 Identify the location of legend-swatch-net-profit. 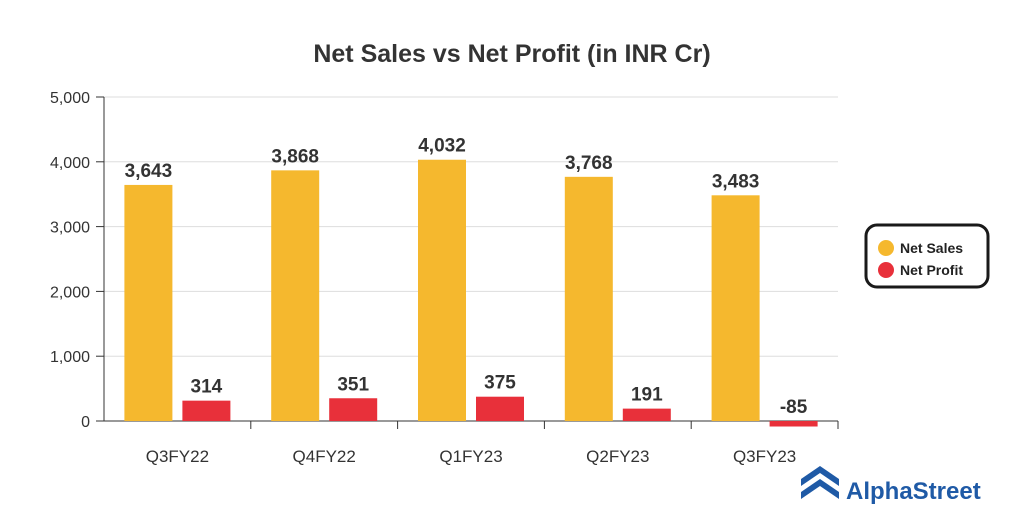
(886, 270).